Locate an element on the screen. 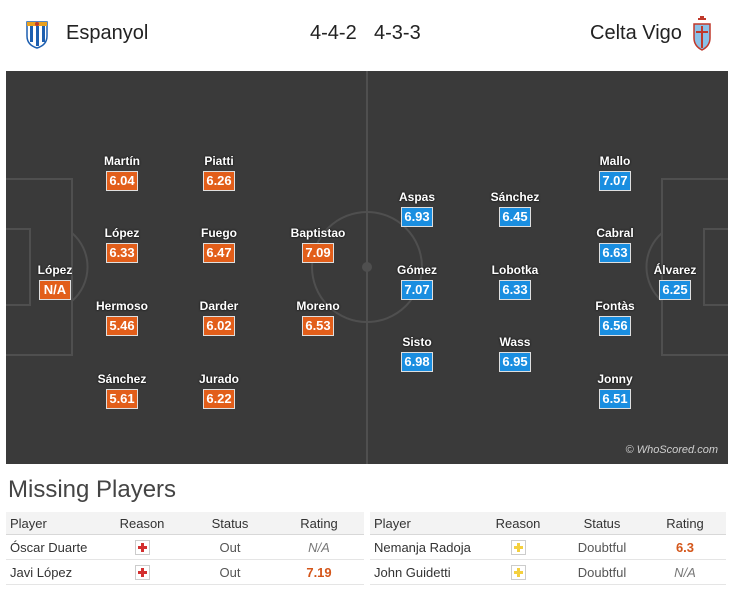  away-player-midfielder: Lobotka 6.33 is located at coordinates (515, 281).